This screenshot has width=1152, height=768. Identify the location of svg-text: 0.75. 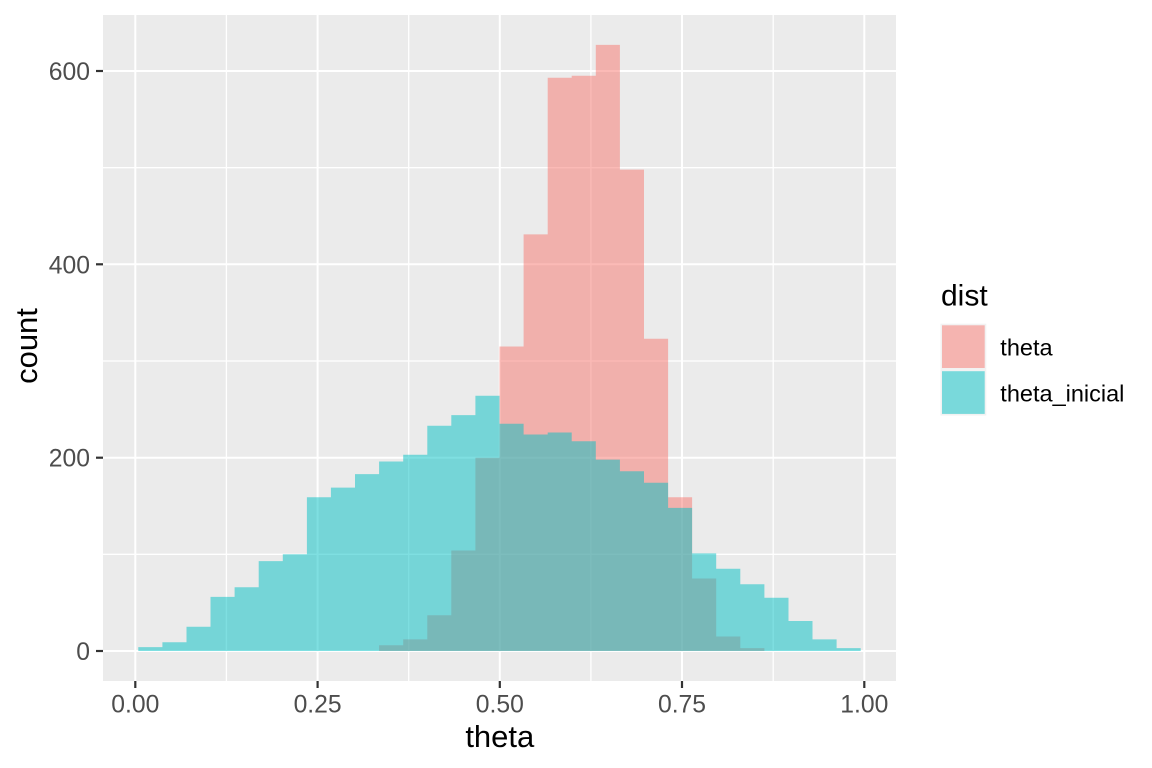
(682, 705).